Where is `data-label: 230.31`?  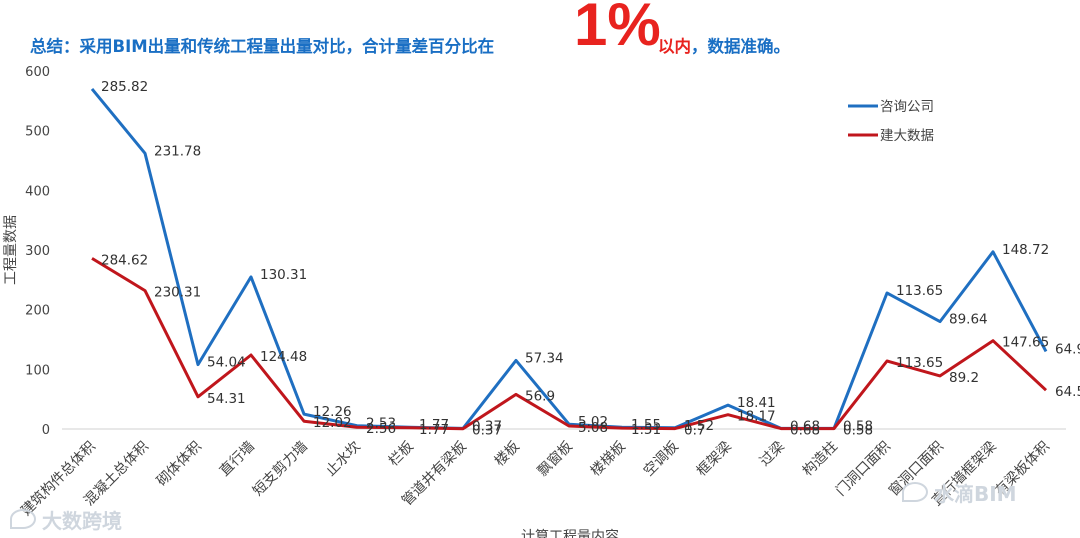 data-label: 230.31 is located at coordinates (177, 293).